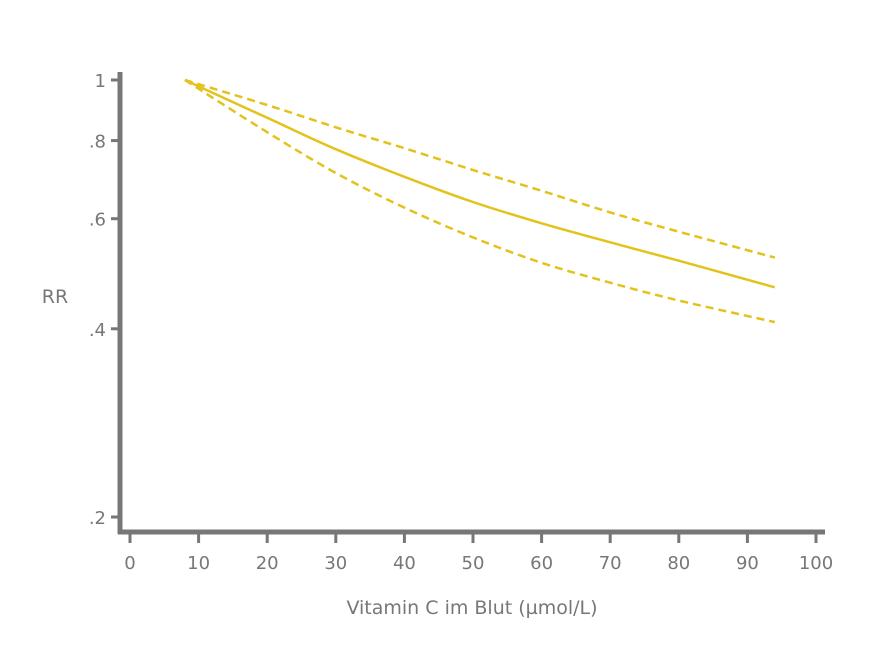 This screenshot has height=649, width=874. Describe the element at coordinates (747, 563) in the screenshot. I see `x-tick-label: 90` at that location.